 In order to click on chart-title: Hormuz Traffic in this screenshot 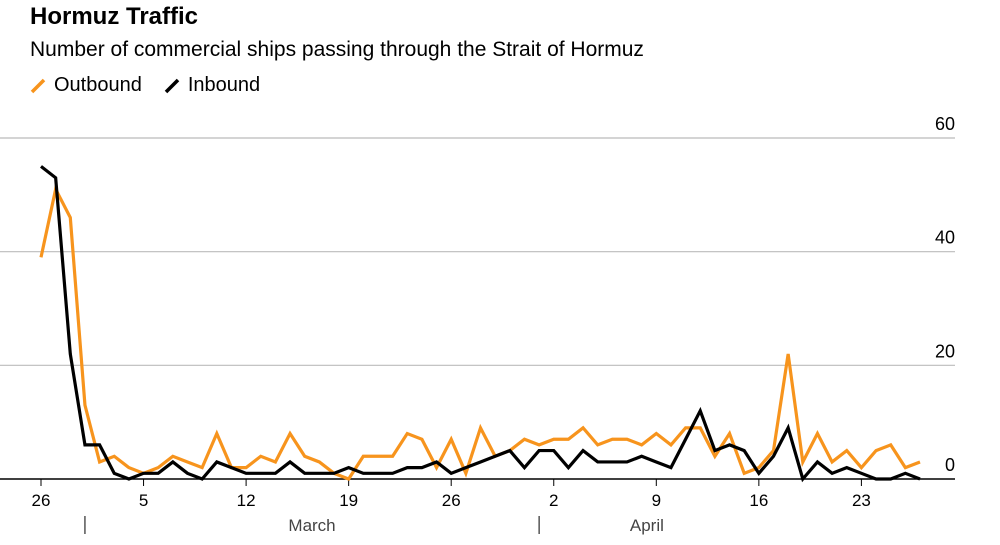, I will do `click(114, 16)`.